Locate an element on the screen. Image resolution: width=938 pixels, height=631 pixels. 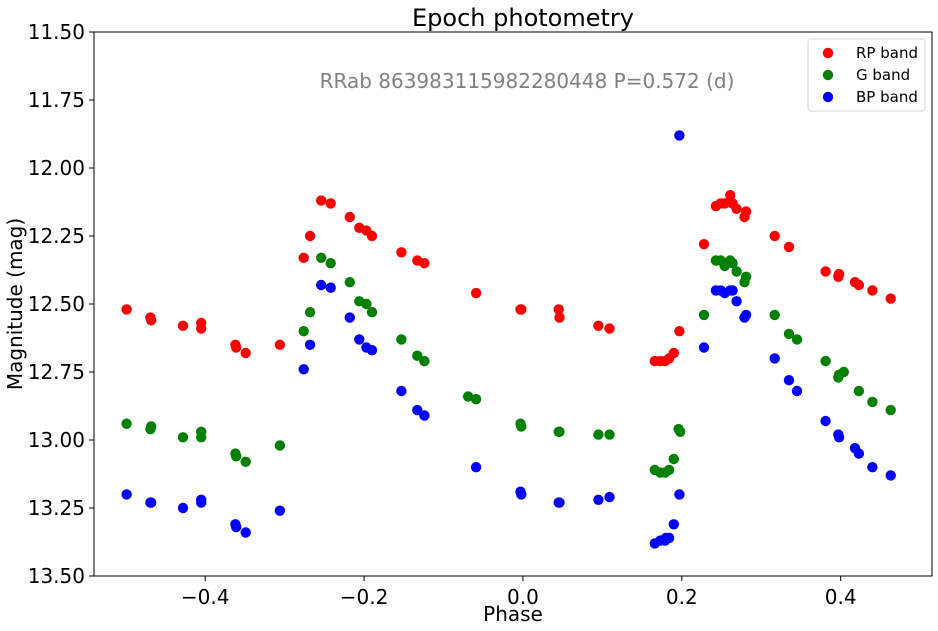
x-tick-label: −0.4 is located at coordinates (205, 597).